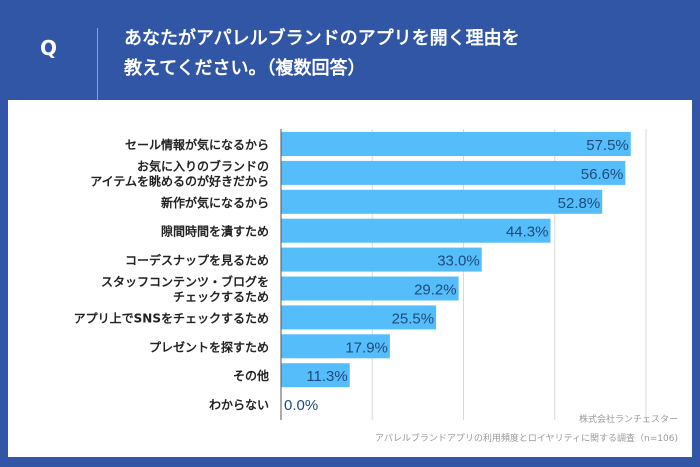  Describe the element at coordinates (322, 54) in the screenshot. I see `question-title: あなたがアパレルブランドのアプリを開く理由を 教えてください。（複数回答）` at that location.